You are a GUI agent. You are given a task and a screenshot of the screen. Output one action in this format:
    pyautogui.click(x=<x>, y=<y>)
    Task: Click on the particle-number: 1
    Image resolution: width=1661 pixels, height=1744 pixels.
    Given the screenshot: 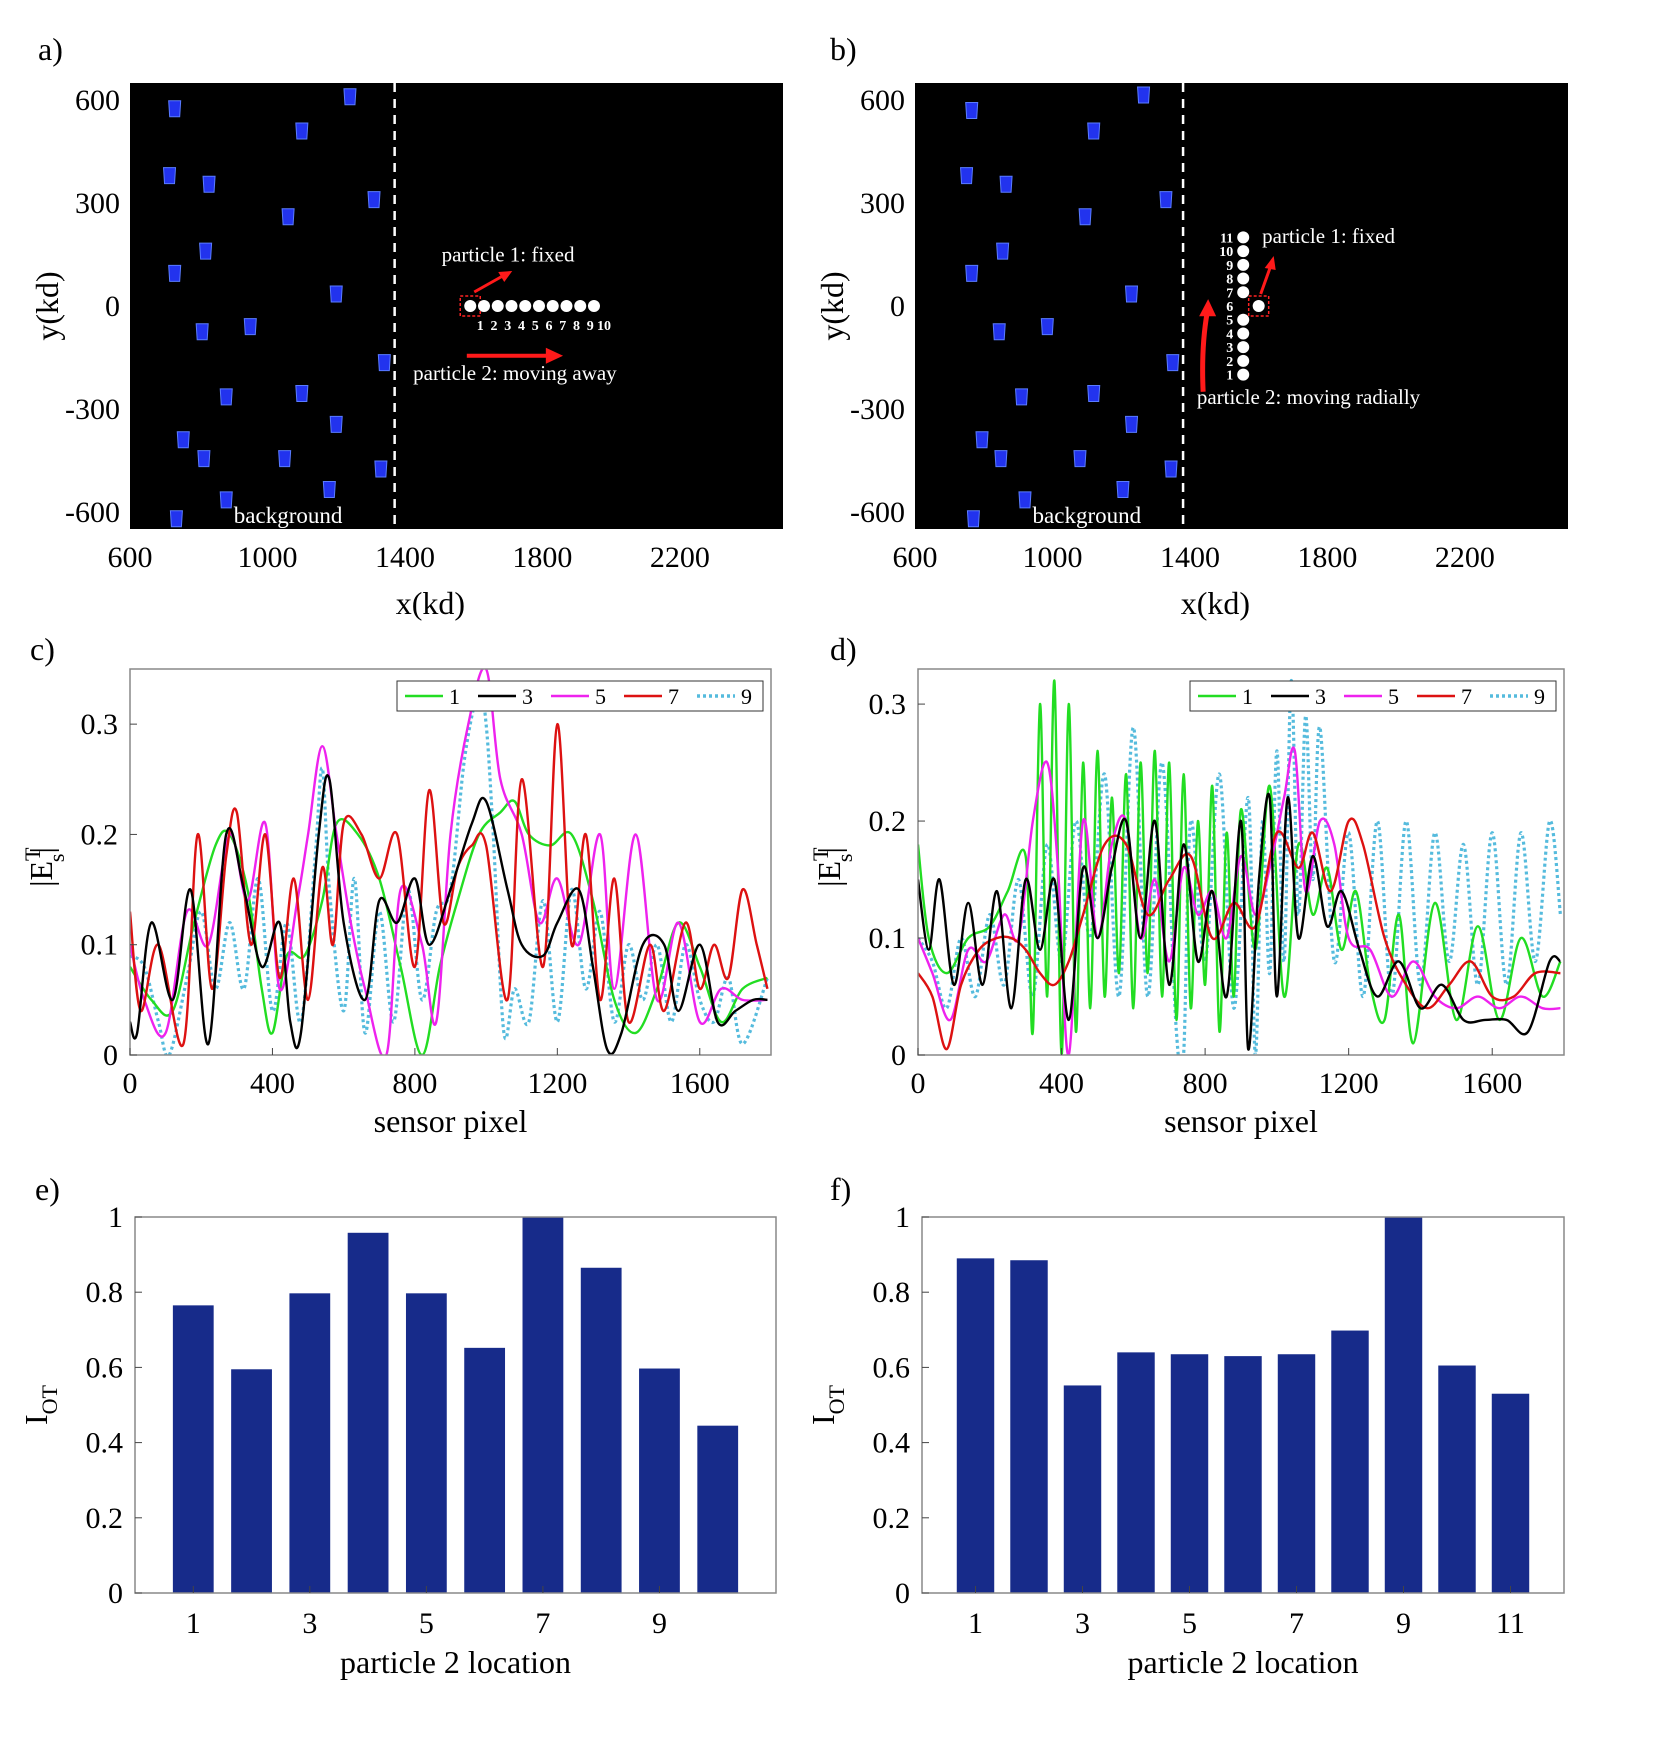 What is the action you would take?
    pyautogui.click(x=1229, y=376)
    